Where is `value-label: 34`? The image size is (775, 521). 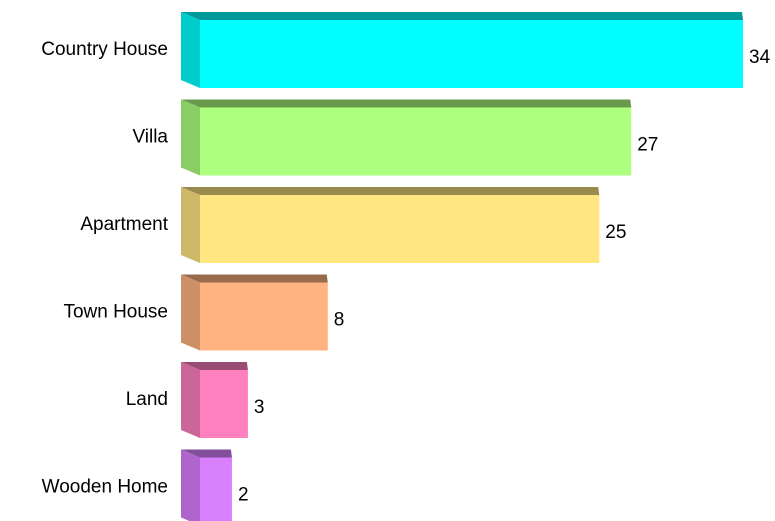 value-label: 34 is located at coordinates (760, 57).